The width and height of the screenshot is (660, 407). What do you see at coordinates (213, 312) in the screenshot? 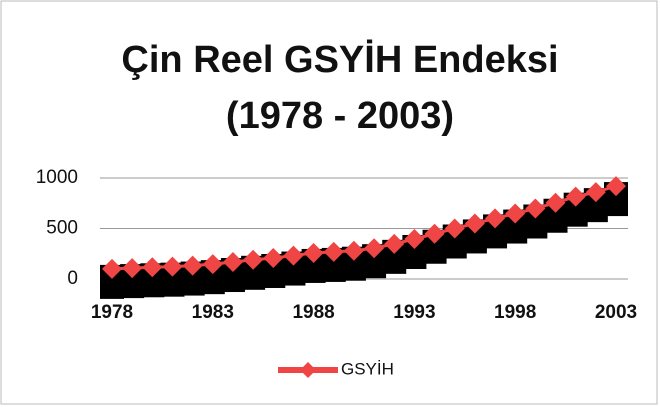
I see `x-tick-label: 1983` at bounding box center [213, 312].